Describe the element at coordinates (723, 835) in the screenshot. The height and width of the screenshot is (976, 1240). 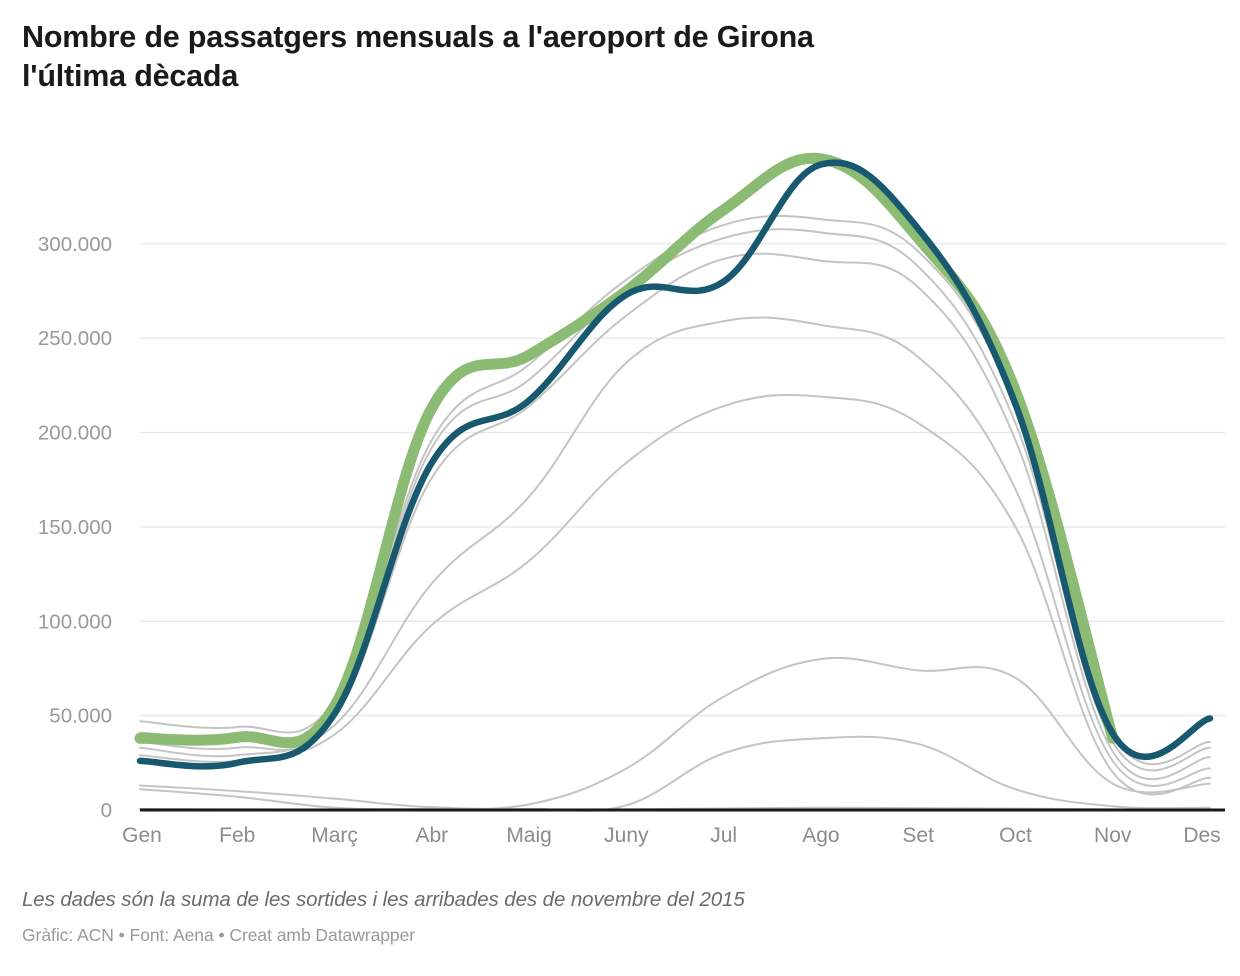
I see `x-axis-tick-label: Jul` at that location.